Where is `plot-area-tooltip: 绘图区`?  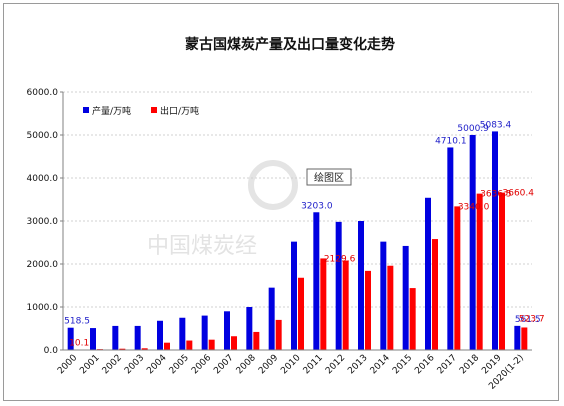 plot-area-tooltip: 绘图区 is located at coordinates (329, 177).